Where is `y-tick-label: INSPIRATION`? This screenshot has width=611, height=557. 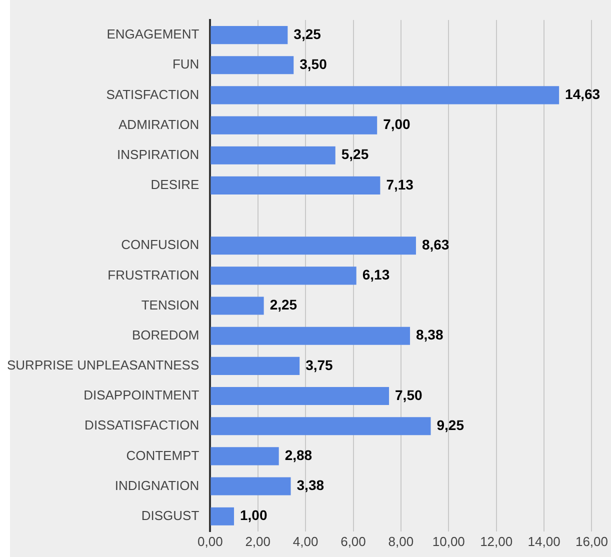 y-tick-label: INSPIRATION is located at coordinates (158, 154).